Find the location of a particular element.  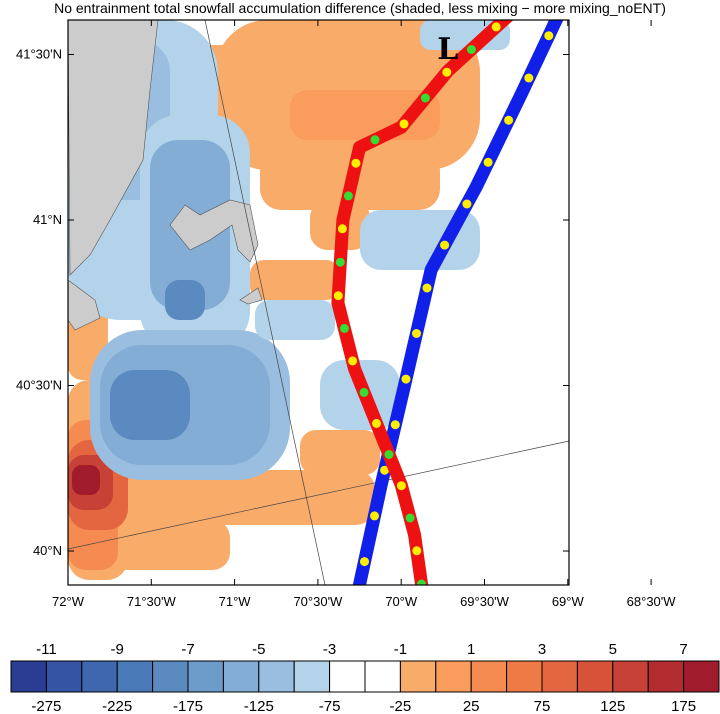

lon-label: 70°W is located at coordinates (401, 601).